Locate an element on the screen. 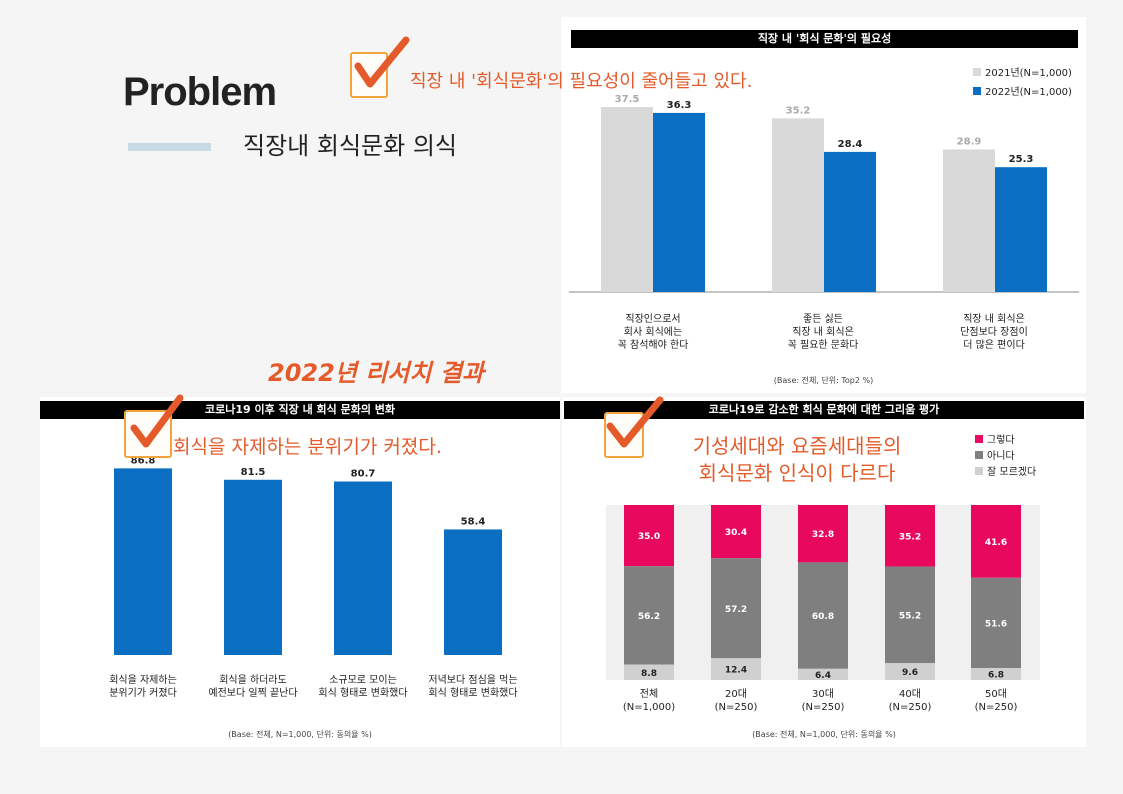 This screenshot has width=1123, height=794. nostalgia-base-note: (Base: 전체, N=1,000, 단위: 동의율 %) is located at coordinates (824, 734).